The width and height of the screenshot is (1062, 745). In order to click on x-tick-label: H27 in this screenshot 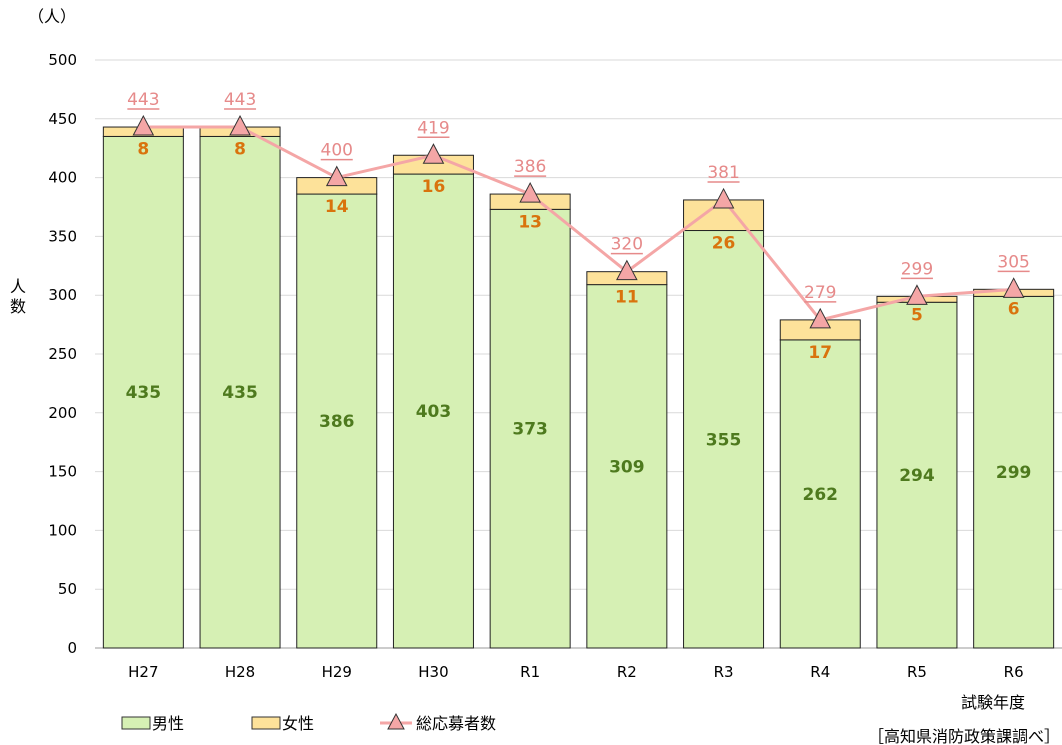, I will do `click(143, 672)`.